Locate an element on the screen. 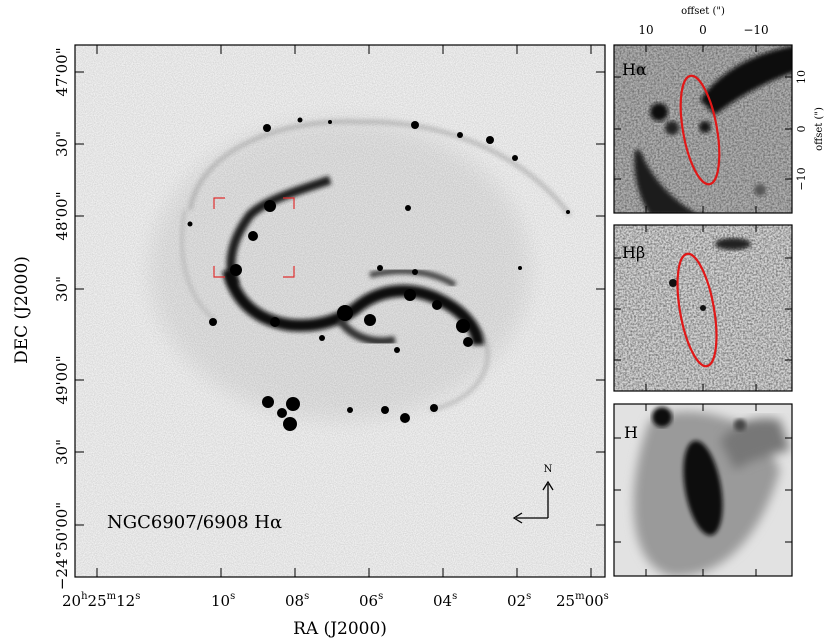  inset-top-tick-2: −10 is located at coordinates (755, 30).